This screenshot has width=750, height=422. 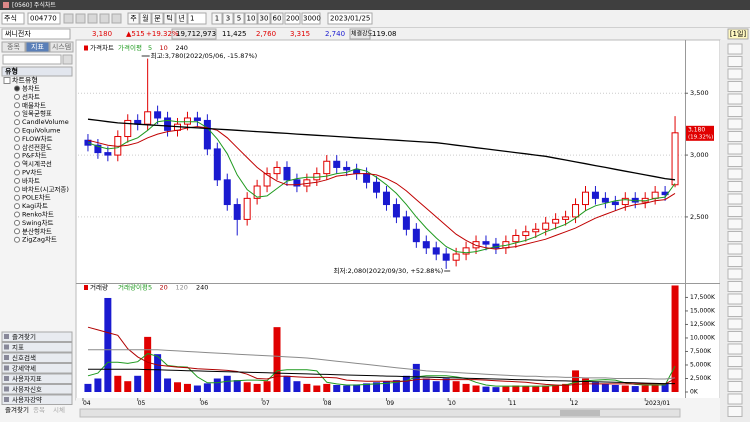 What do you see at coordinates (24, 336) in the screenshot?
I see `group-label: 즐겨찾기` at bounding box center [24, 336].